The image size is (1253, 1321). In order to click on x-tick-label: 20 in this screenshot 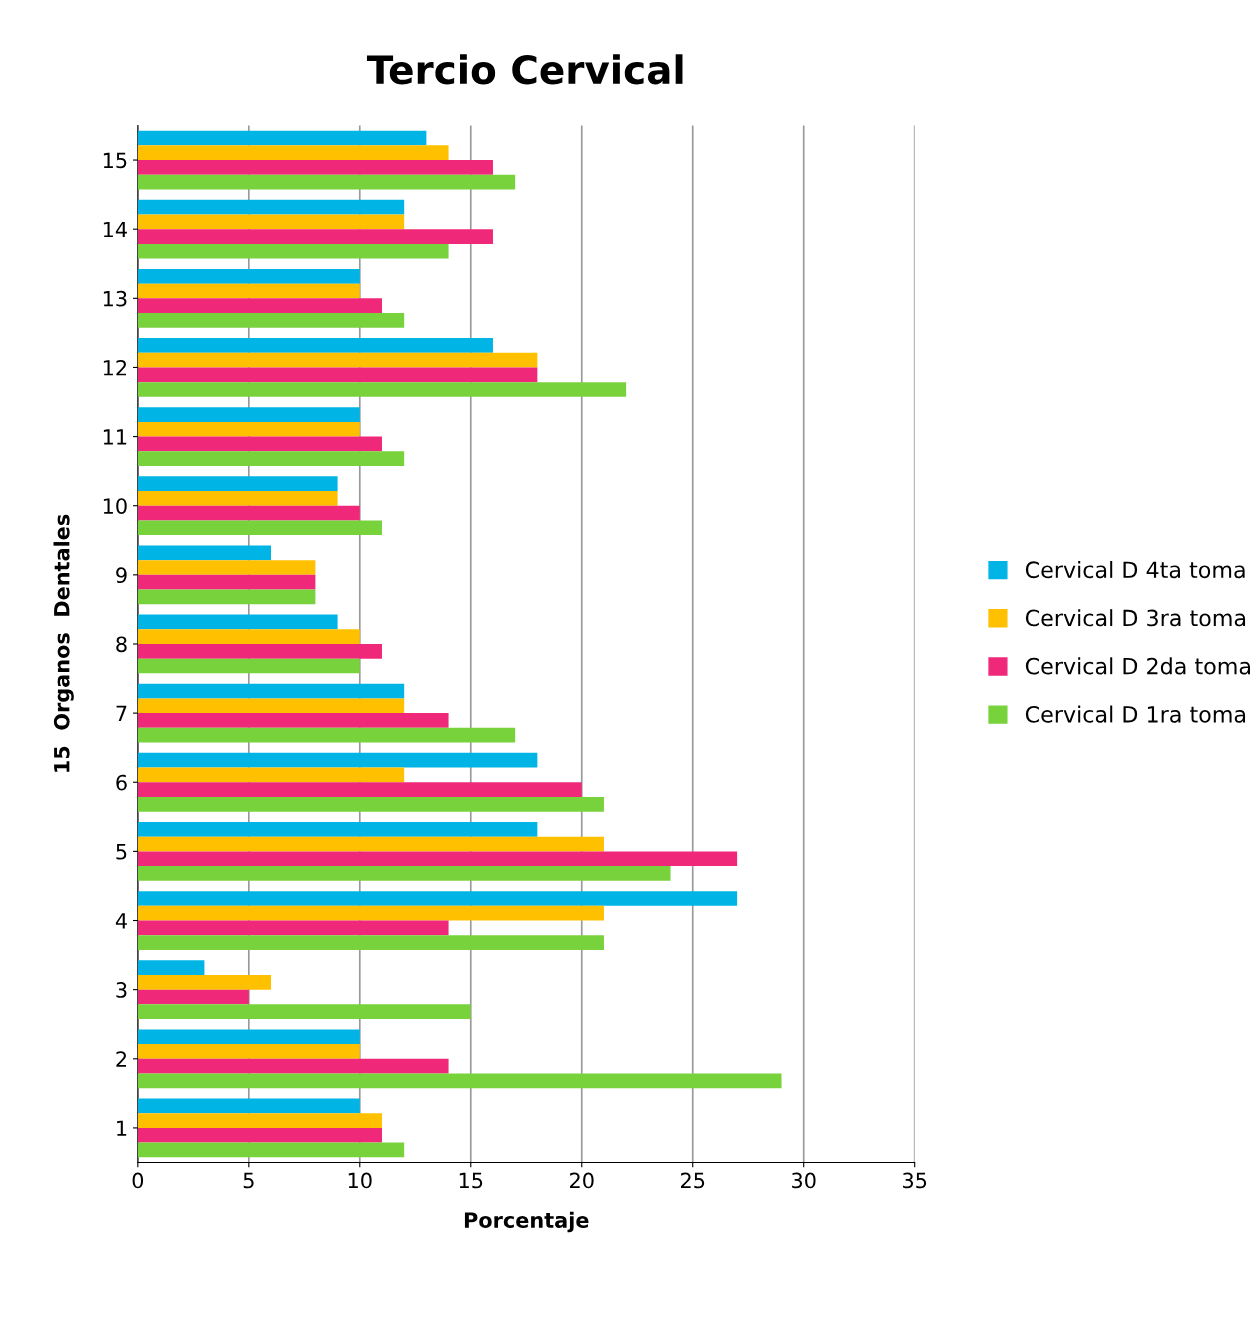, I will do `click(582, 1180)`.